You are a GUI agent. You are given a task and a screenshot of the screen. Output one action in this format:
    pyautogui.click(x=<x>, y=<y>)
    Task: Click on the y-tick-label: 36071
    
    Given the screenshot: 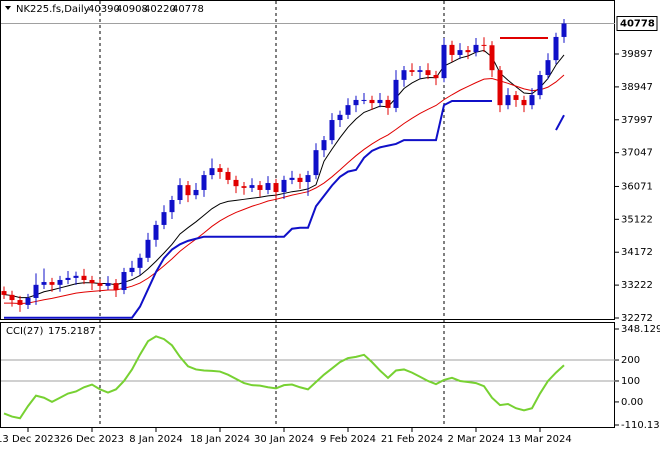 What is the action you would take?
    pyautogui.click(x=637, y=186)
    